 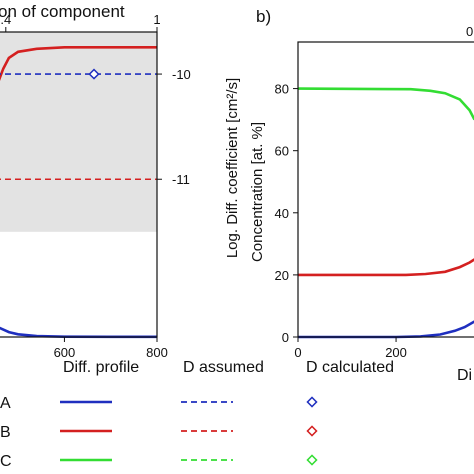 I want to click on panel-b-y-tick-label: 20, so click(x=282, y=275).